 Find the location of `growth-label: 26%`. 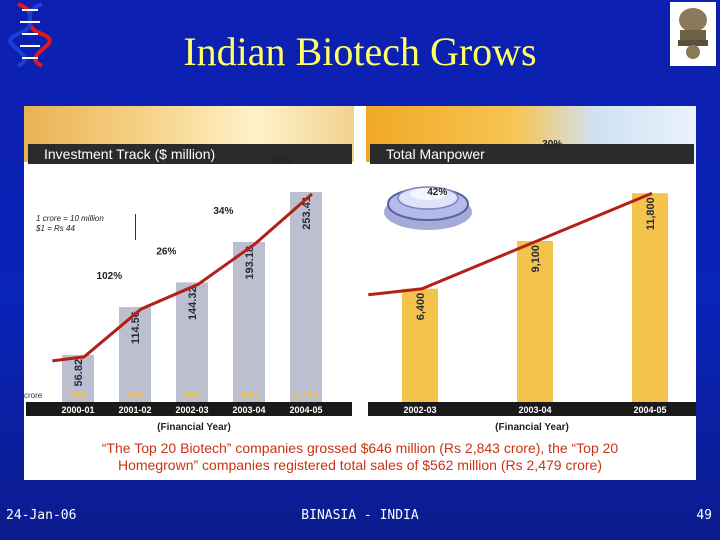

growth-label: 26% is located at coordinates (166, 251).